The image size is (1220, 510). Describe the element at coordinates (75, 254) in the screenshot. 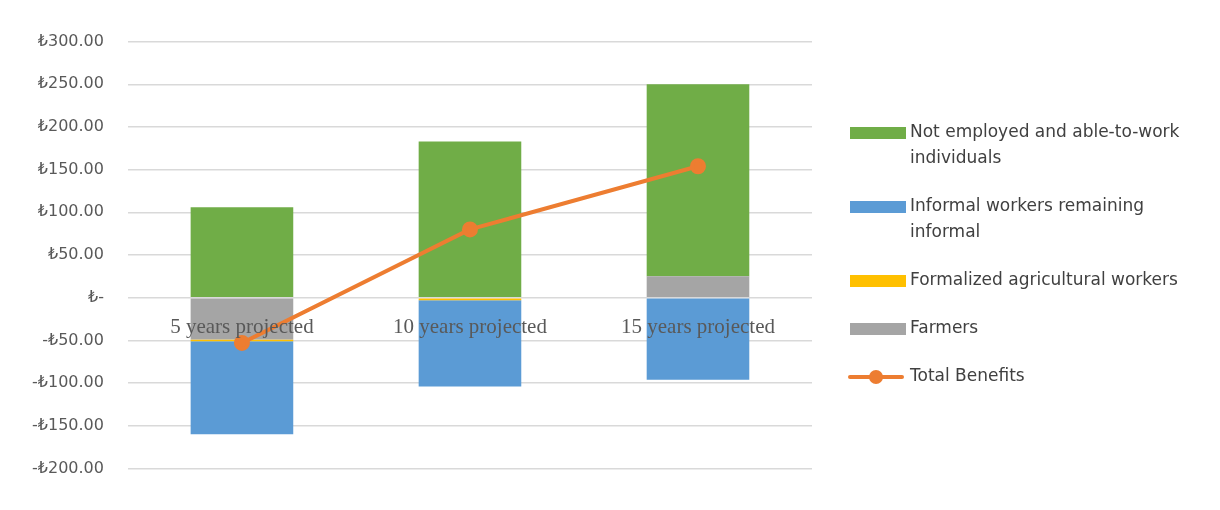

I see `y-tick-label: ₺50.00` at that location.